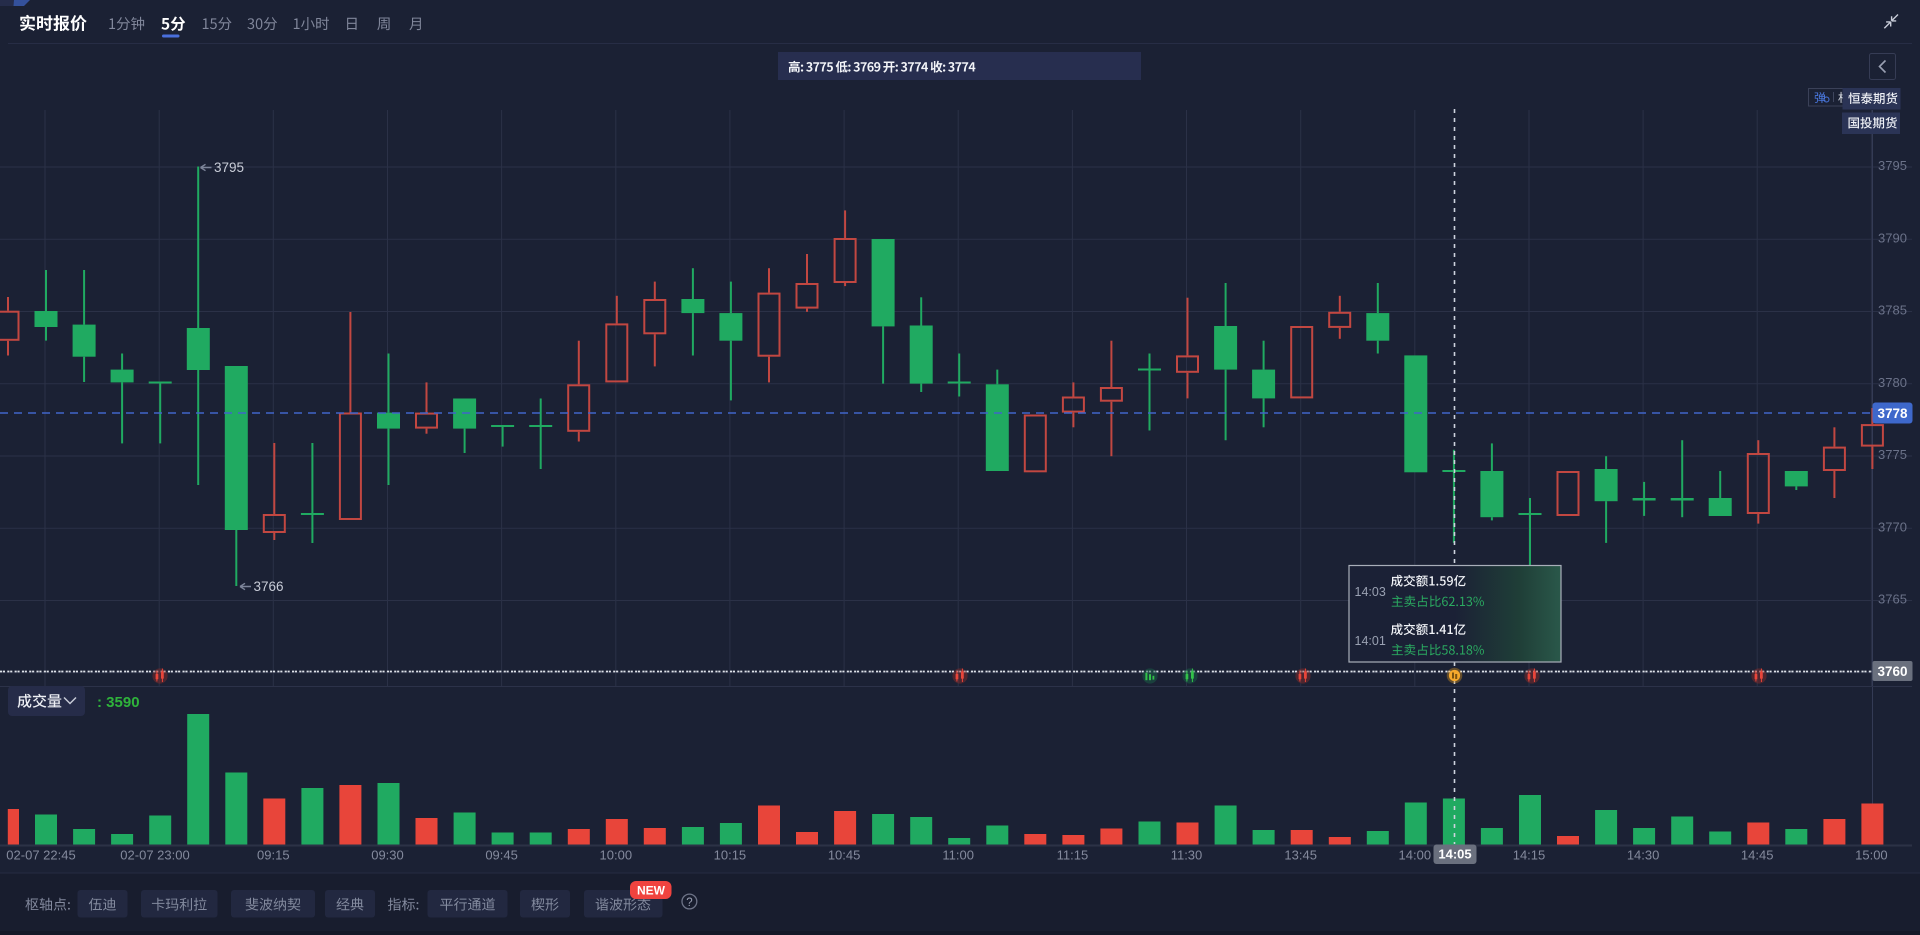 Image resolution: width=1920 pixels, height=935 pixels. What do you see at coordinates (1892, 382) in the screenshot?
I see `svg-text: 3780` at bounding box center [1892, 382].